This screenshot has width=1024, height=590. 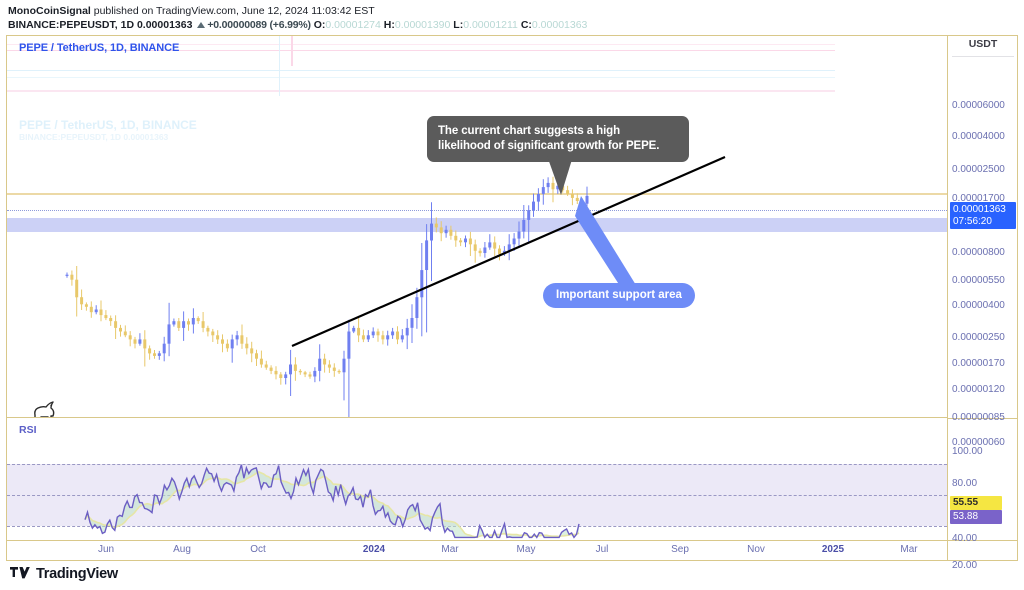 I want to click on trendline, so click(x=508, y=251).